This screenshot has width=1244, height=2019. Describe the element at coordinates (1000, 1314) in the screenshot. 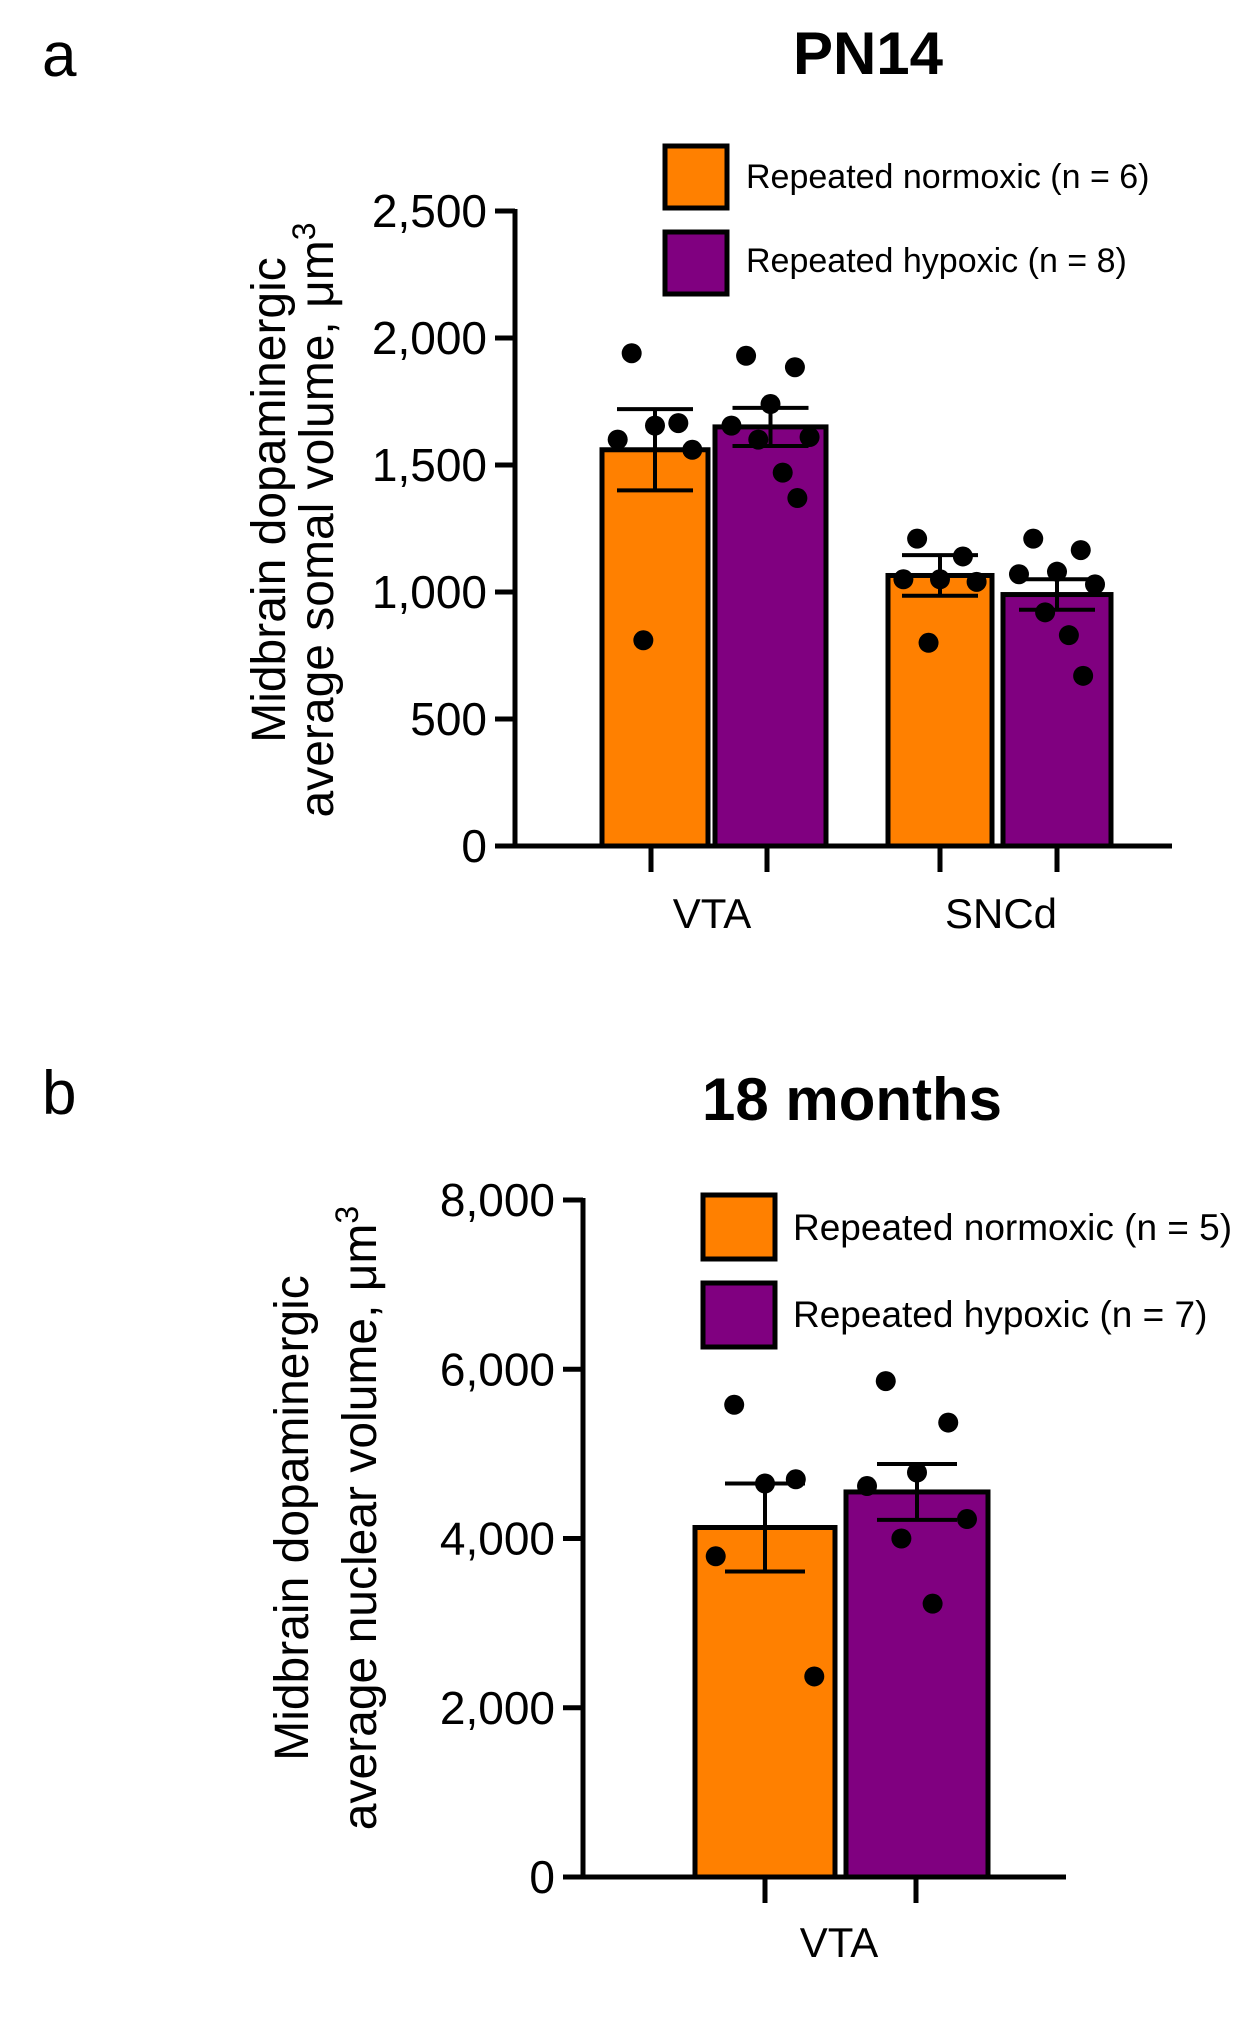

I see `legend-b-hypoxic-label: Repeated hypoxic (n = 7)` at that location.